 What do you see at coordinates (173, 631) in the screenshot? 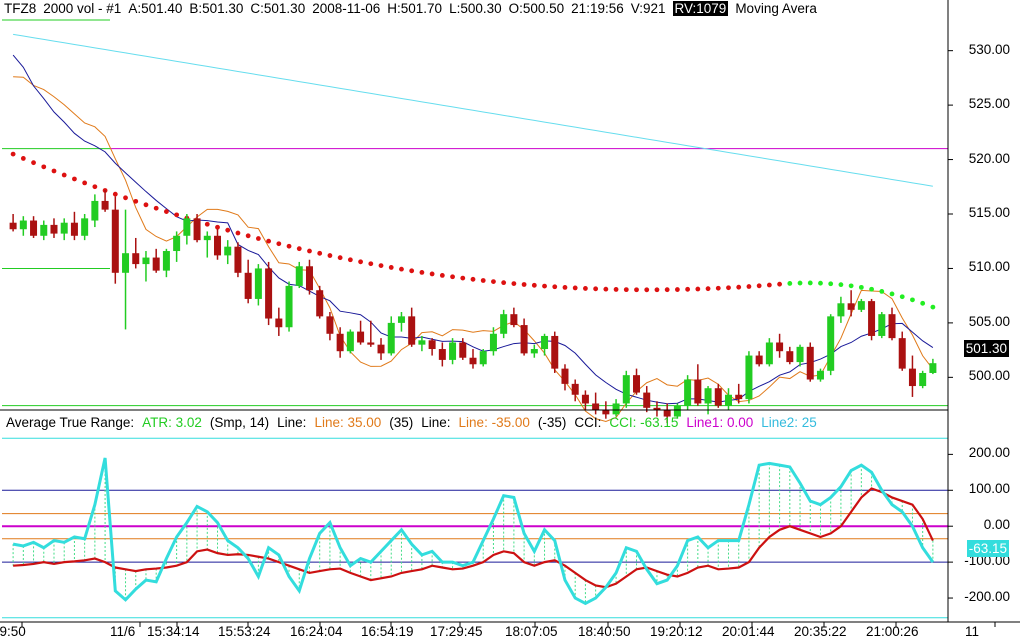
I see `time-tick-label: 15:34:14` at bounding box center [173, 631].